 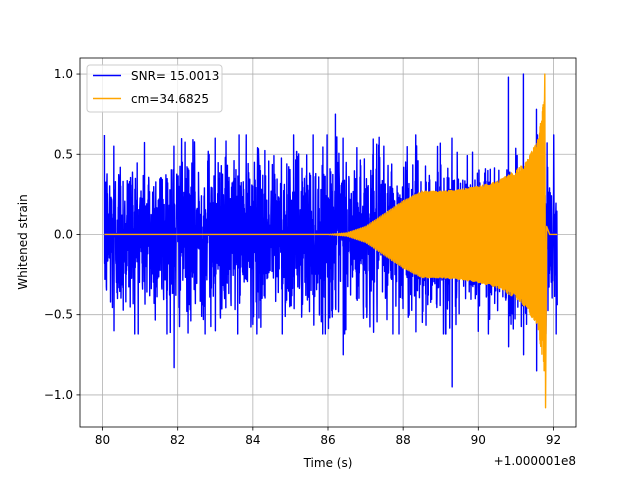 What do you see at coordinates (23, 242) in the screenshot?
I see `y-axis-label: Whitened strain` at bounding box center [23, 242].